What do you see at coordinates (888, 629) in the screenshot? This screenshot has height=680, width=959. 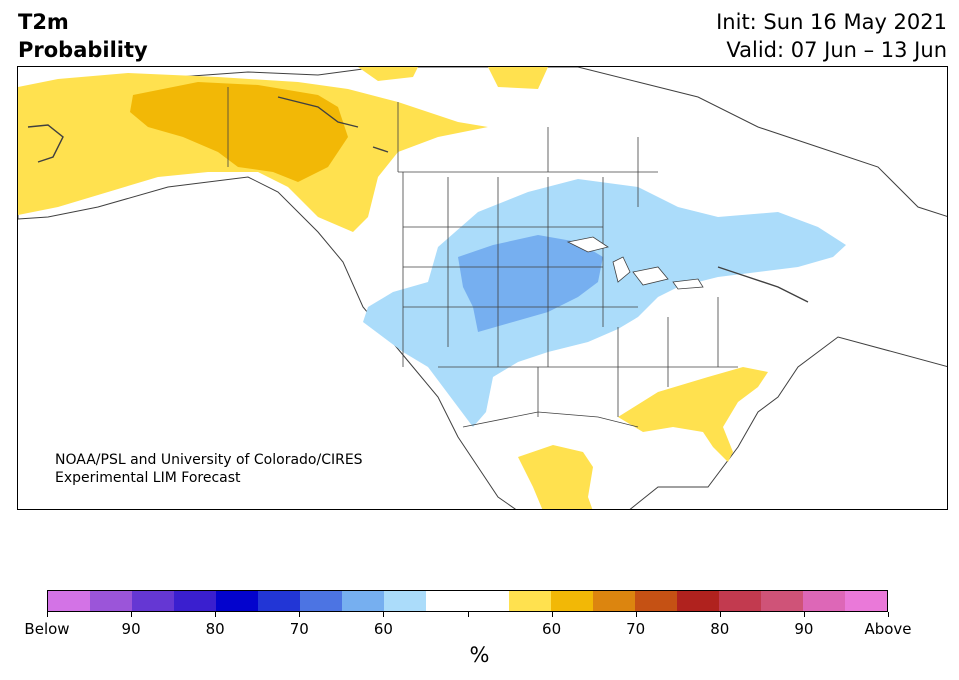 I see `colorbar-label: Above` at bounding box center [888, 629].